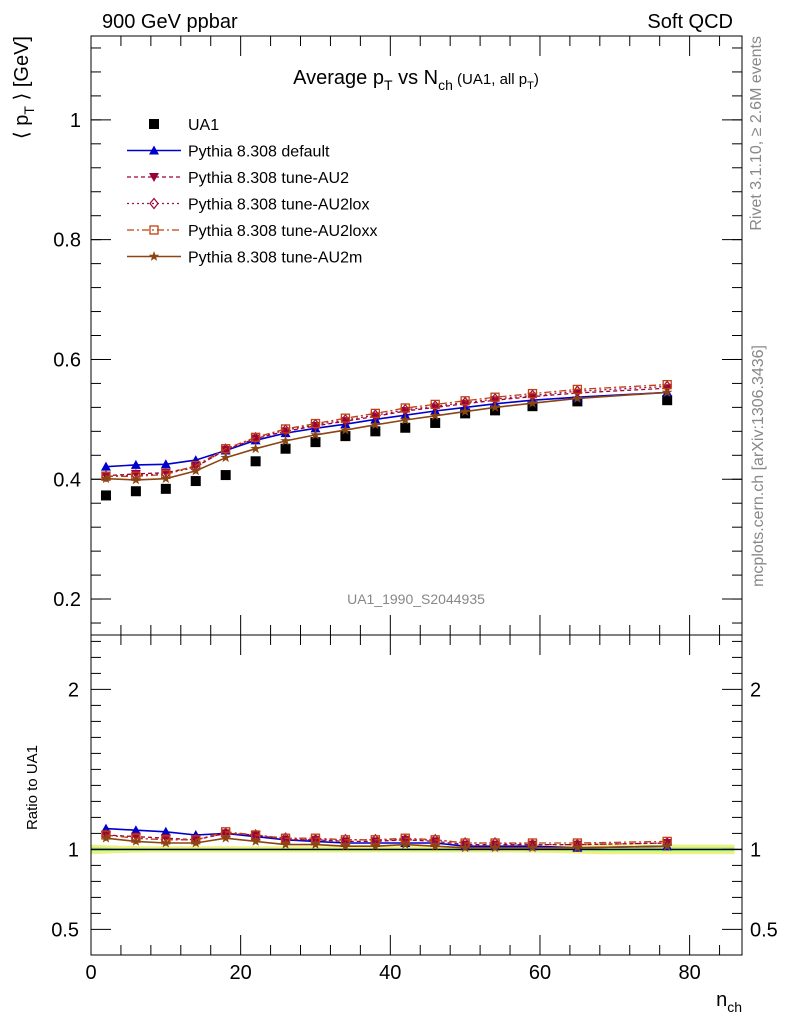  What do you see at coordinates (203, 125) in the screenshot?
I see `legend-label-data: UA1` at bounding box center [203, 125].